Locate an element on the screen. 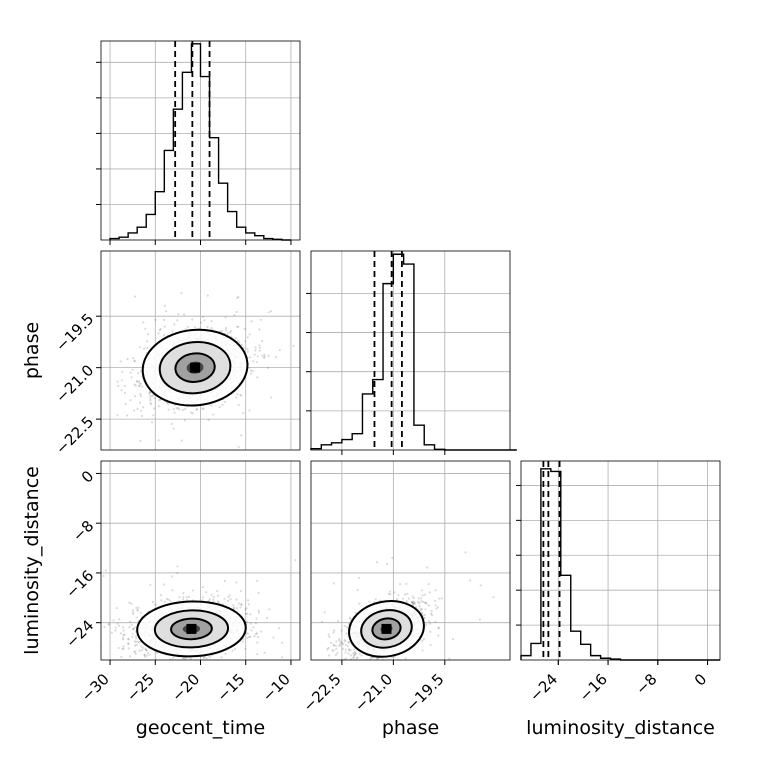 The height and width of the screenshot is (765, 760). density-peak is located at coordinates (386, 628).